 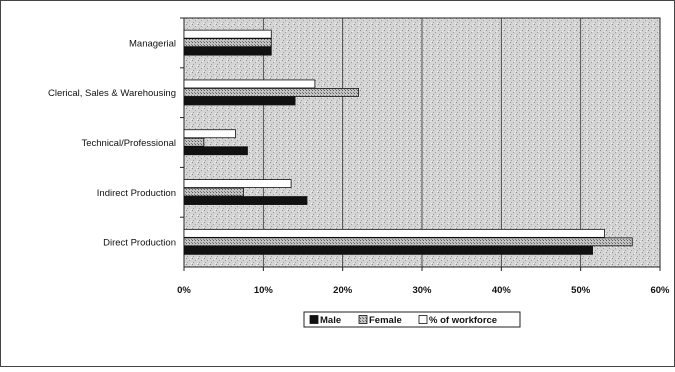 What do you see at coordinates (502, 290) in the screenshot?
I see `x-tick-label: 40%` at bounding box center [502, 290].